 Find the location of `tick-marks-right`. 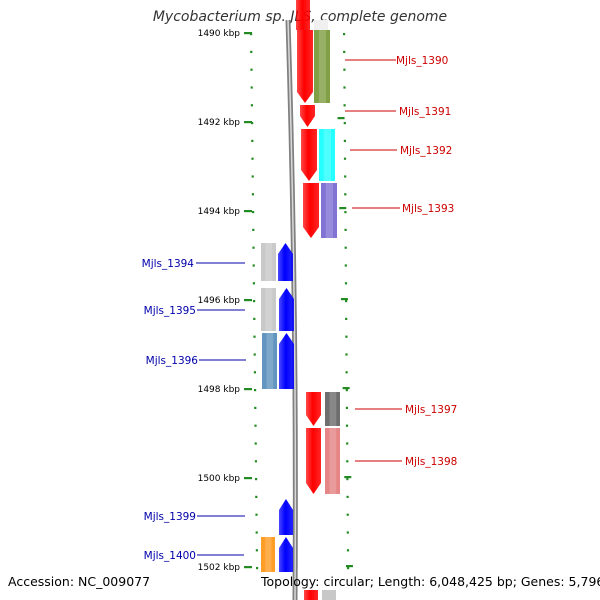

tick-marks-right is located at coordinates (345, 301).